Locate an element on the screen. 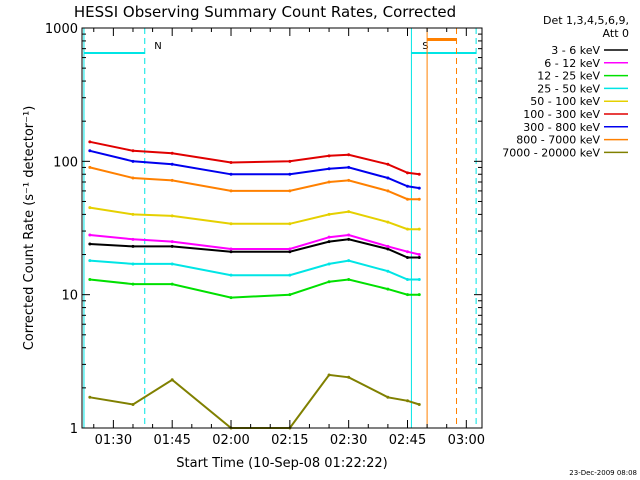  legend-label: 800 - 7000 keV is located at coordinates (558, 140).